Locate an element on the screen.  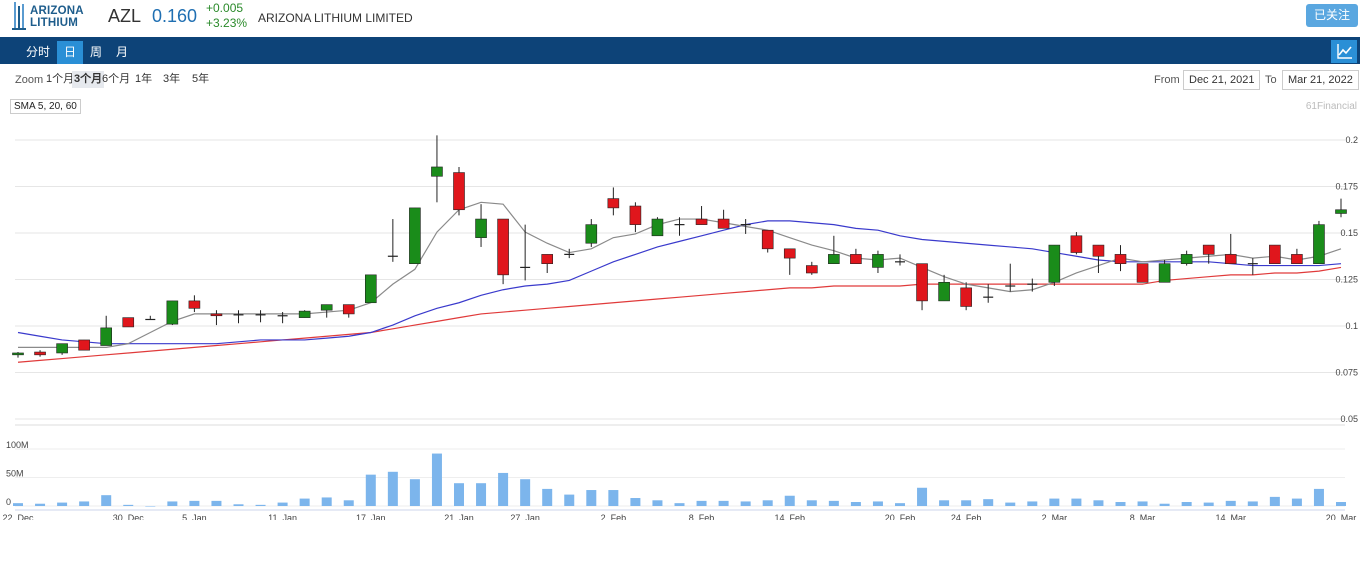
date-tick-label: 5. Jan is located at coordinates (194, 516).